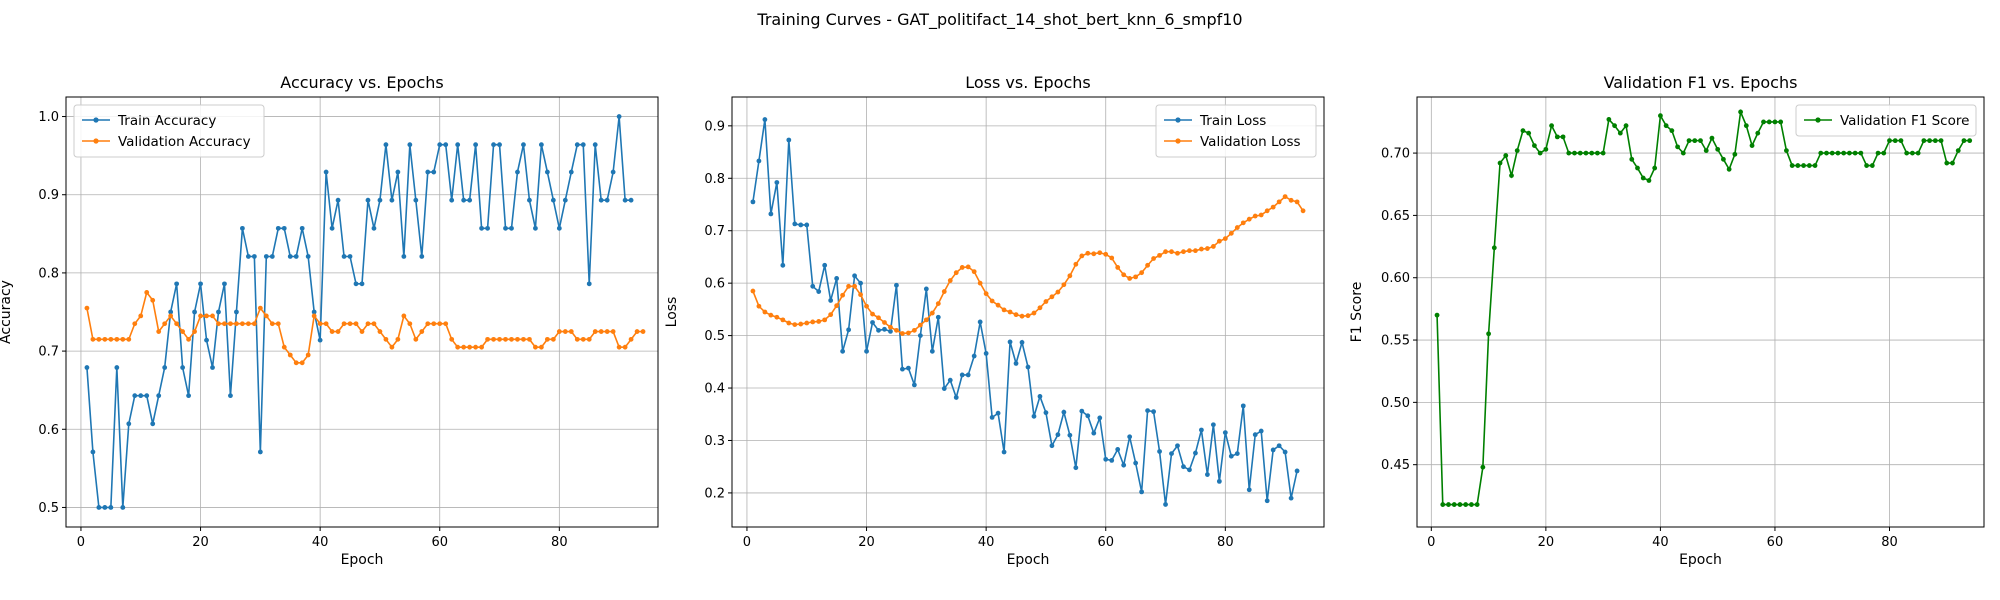  I want to click on loss-vs-epochs-legend: Train Loss Validation Loss, so click(1236, 131).